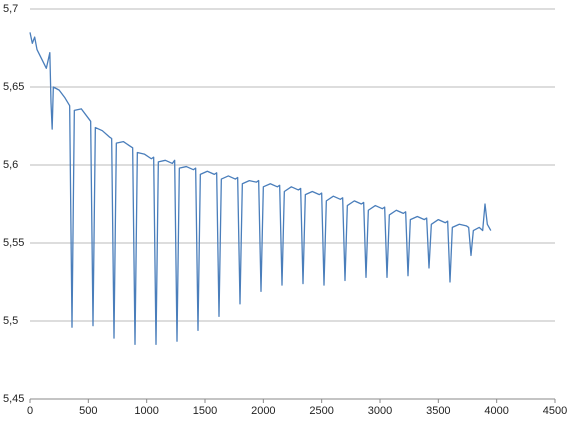  What do you see at coordinates (13, 87) in the screenshot?
I see `y-tick-label: 5,65` at bounding box center [13, 87].